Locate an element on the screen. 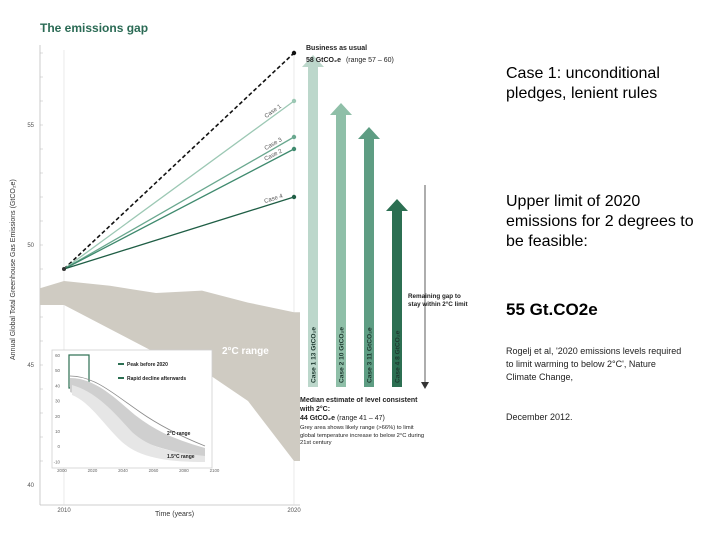 The image size is (720, 540). inset-1-5c-range-area is located at coordinates (138, 423).